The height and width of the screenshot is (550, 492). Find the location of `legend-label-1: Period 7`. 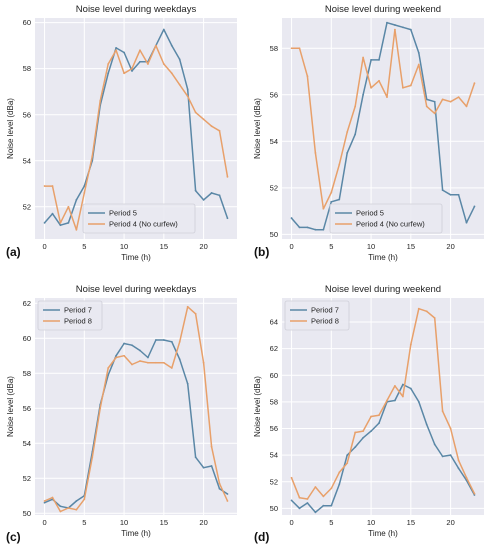

legend-label-1: Period 7 is located at coordinates (325, 310).